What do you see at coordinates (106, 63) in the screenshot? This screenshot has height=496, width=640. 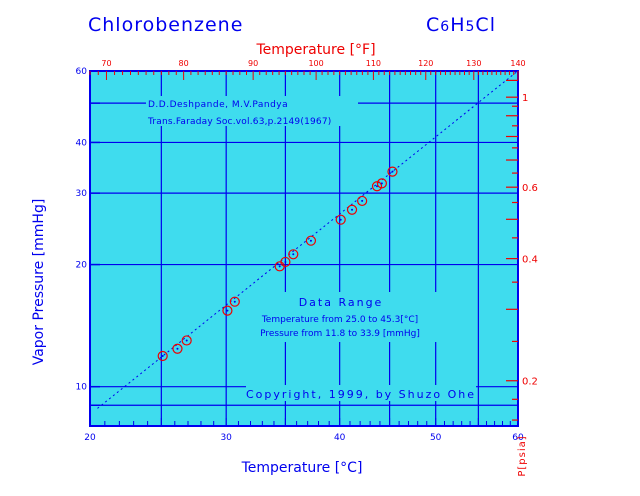 I see `x2-tick-label: 70` at bounding box center [106, 63].